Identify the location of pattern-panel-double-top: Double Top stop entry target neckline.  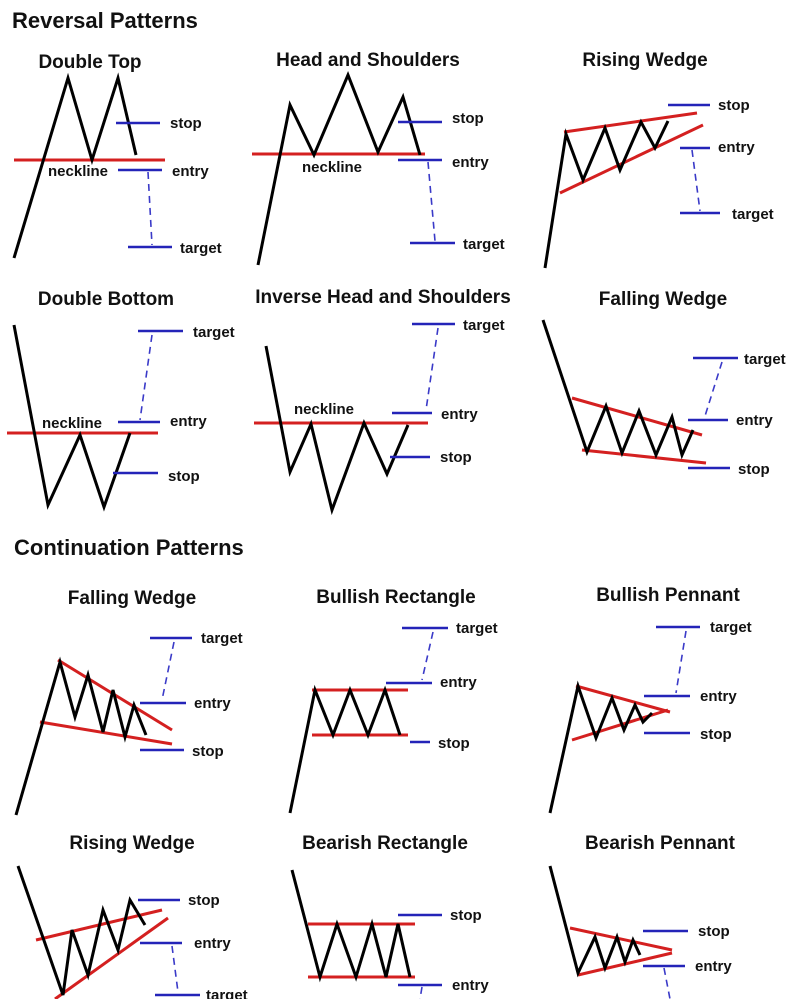
(117, 155).